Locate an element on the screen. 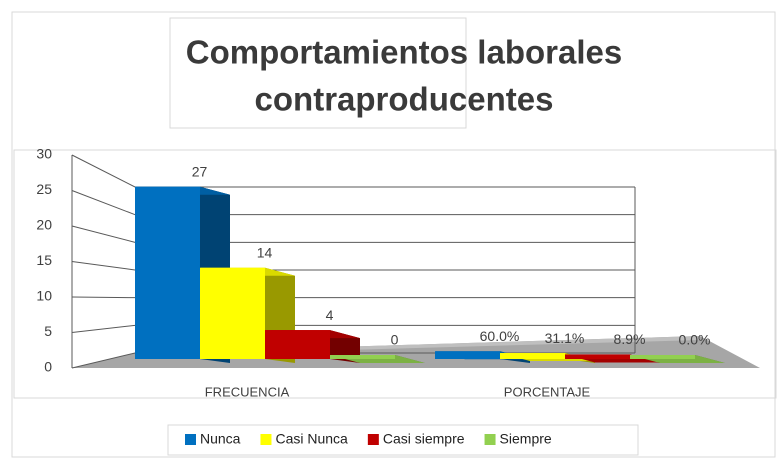  y-tick-label: 10 is located at coordinates (44, 296).